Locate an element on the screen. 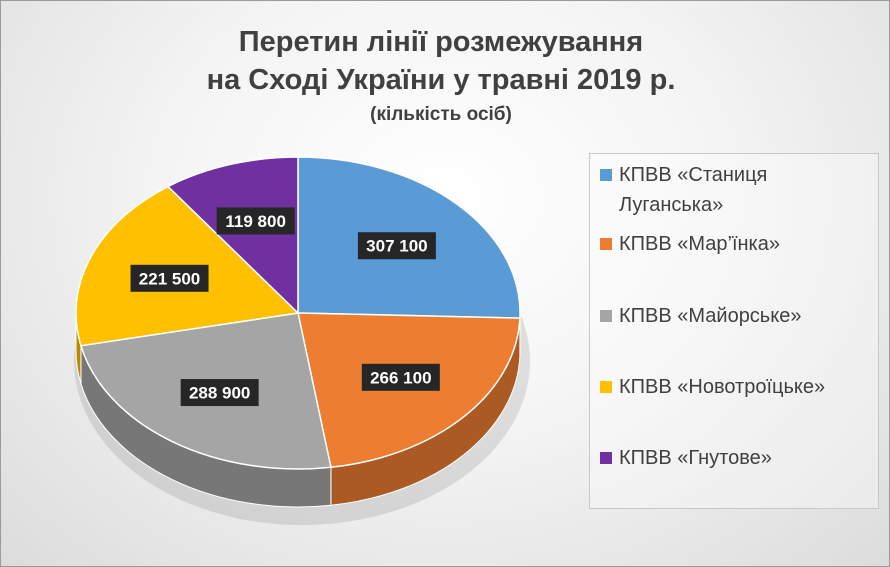  legend-swatch-marinka is located at coordinates (606, 244).